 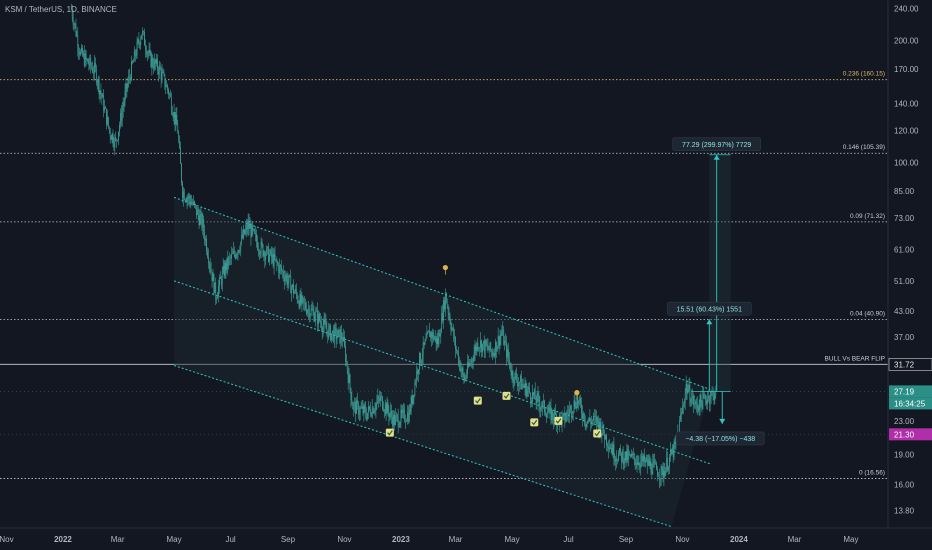 What do you see at coordinates (389, 432) in the screenshot?
I see `checkmark-icon` at bounding box center [389, 432].